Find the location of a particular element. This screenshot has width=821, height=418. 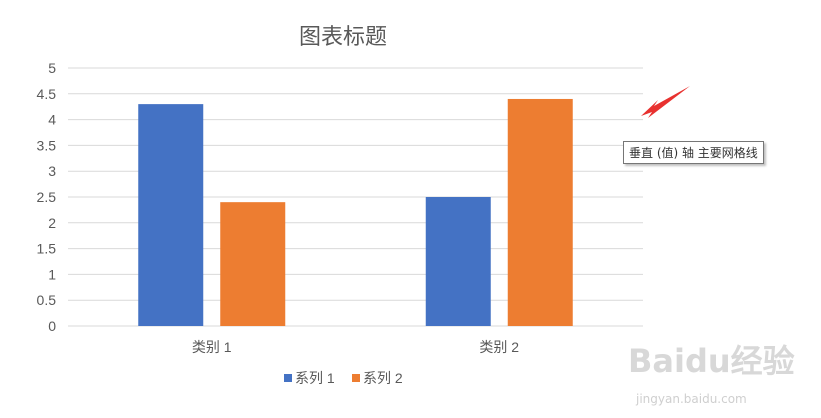

y-tick-label: 0 is located at coordinates (52, 326).